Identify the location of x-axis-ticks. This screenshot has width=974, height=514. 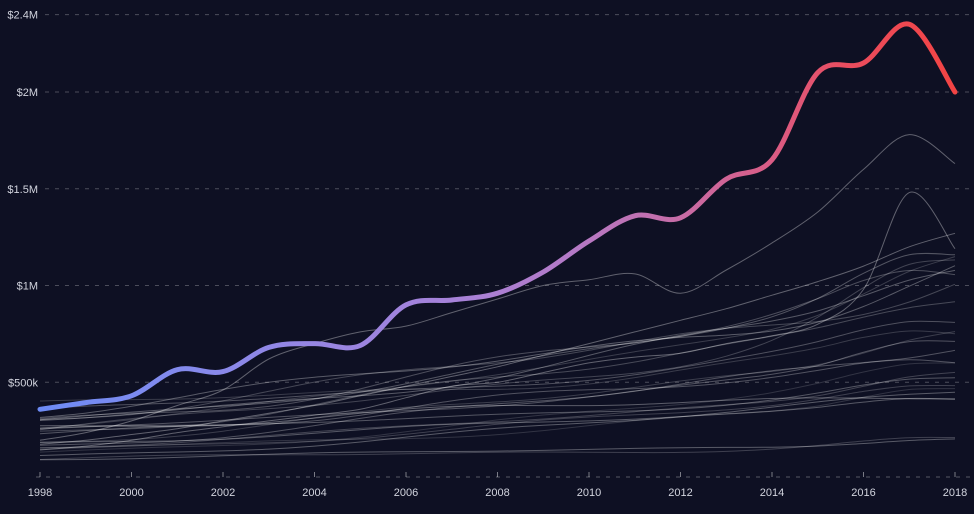
(497, 474).